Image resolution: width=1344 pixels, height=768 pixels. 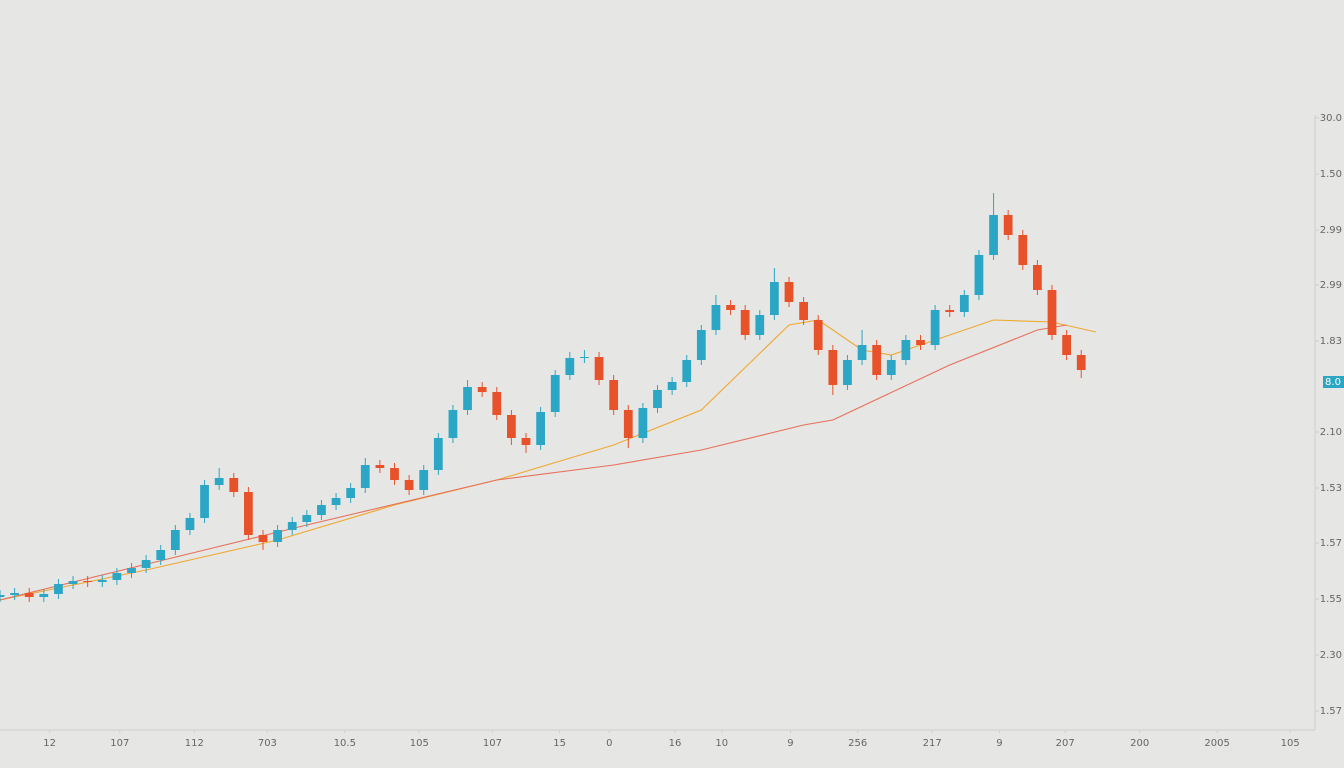 What do you see at coordinates (194, 743) in the screenshot?
I see `x-tick-label: 112` at bounding box center [194, 743].